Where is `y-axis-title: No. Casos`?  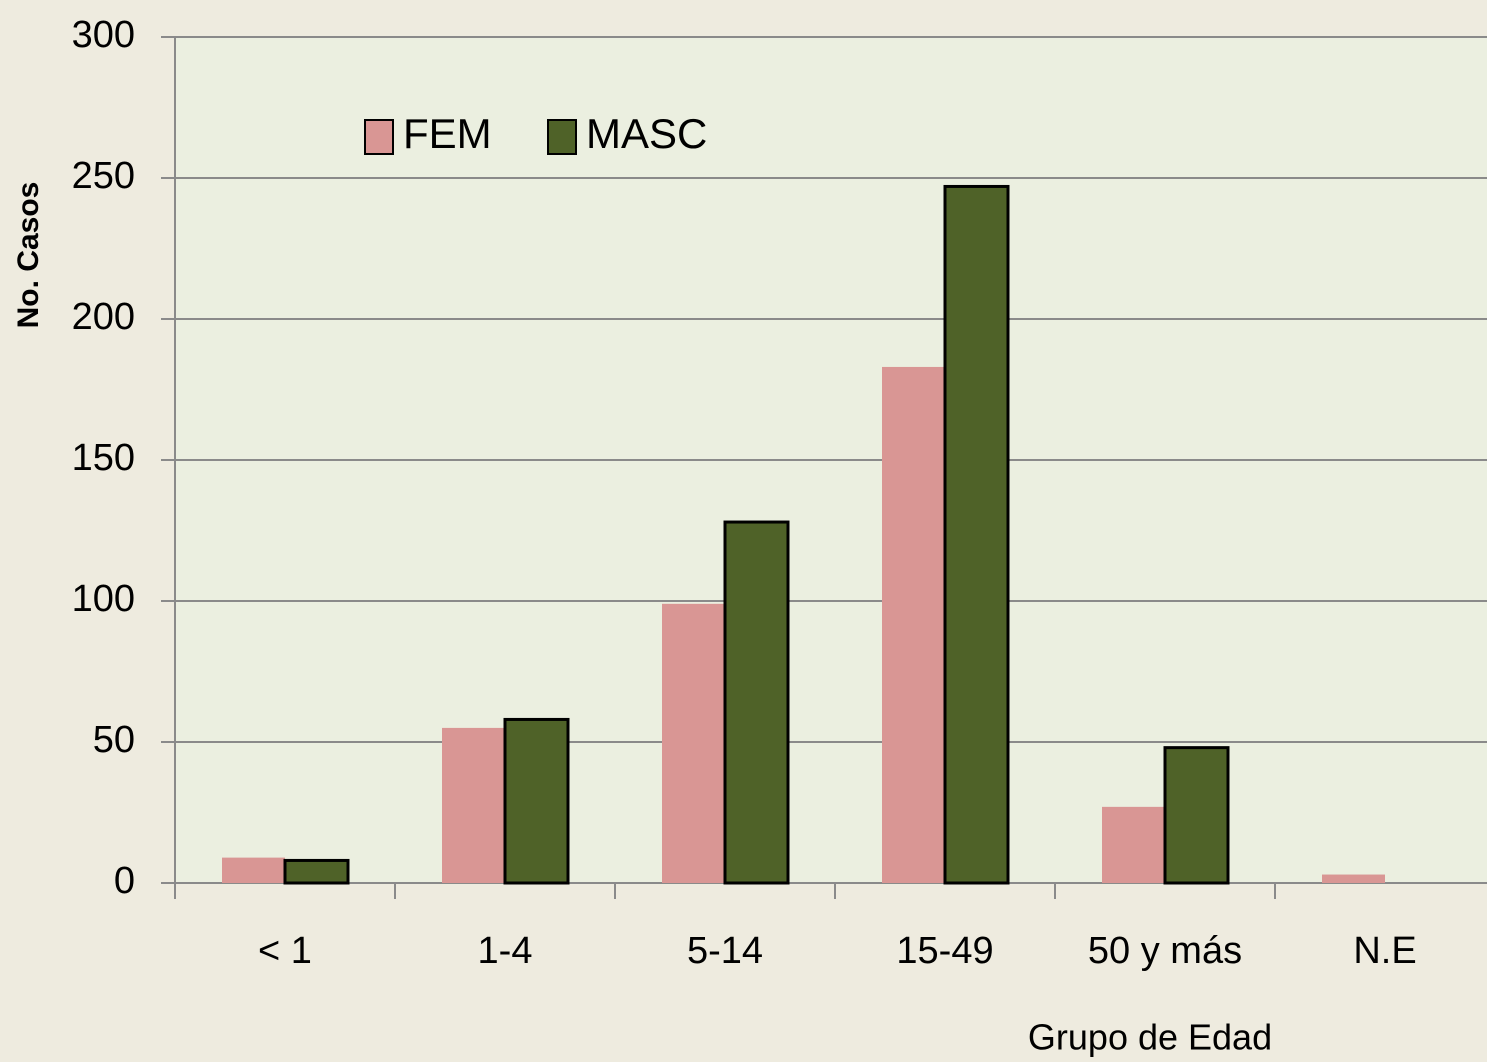 y-axis-title: No. Casos is located at coordinates (28, 255).